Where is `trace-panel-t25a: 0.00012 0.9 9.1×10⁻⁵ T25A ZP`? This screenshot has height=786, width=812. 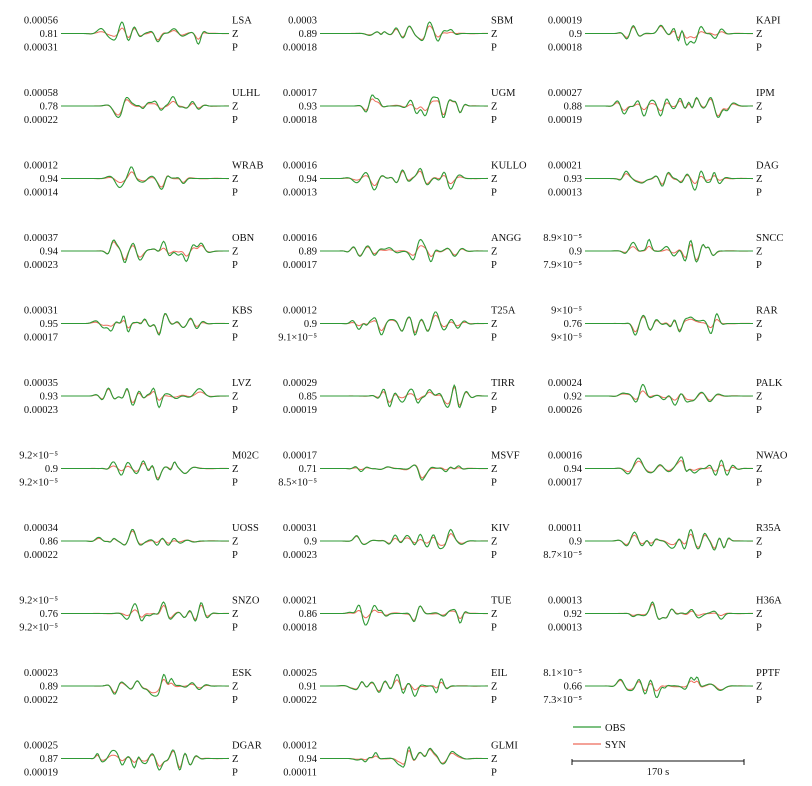 trace-panel-t25a: 0.00012 0.9 9.1×10⁻⁵ T25A ZP is located at coordinates (397, 325).